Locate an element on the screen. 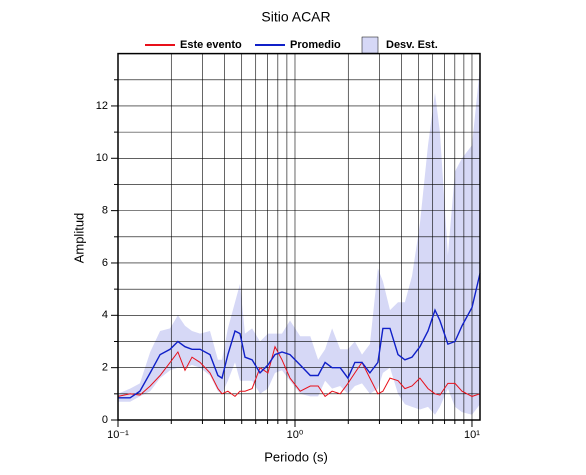 This screenshot has width=586, height=475. y-tick-label: 12 is located at coordinates (102, 106).